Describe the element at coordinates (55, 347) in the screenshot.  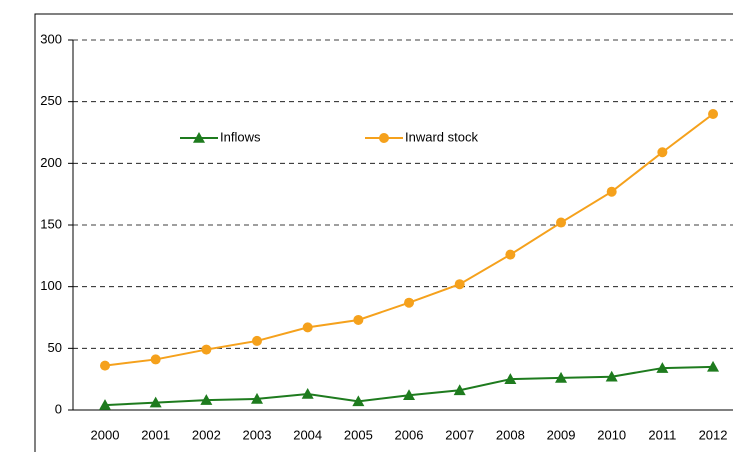
I see `y-tick-label: 50` at that location.